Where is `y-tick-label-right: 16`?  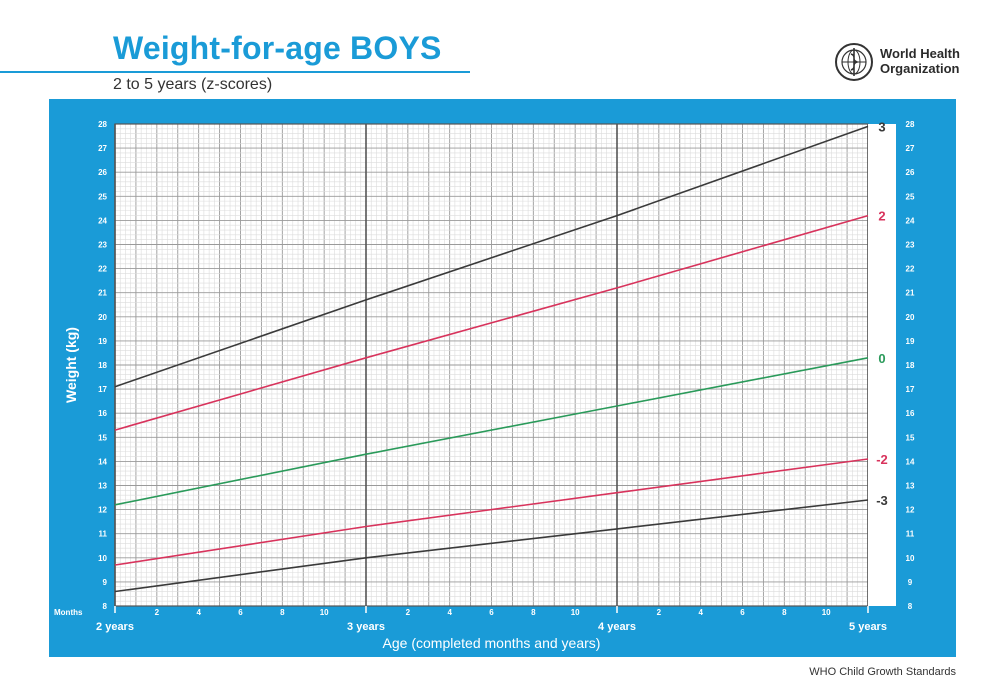 y-tick-label-right: 16 is located at coordinates (910, 413).